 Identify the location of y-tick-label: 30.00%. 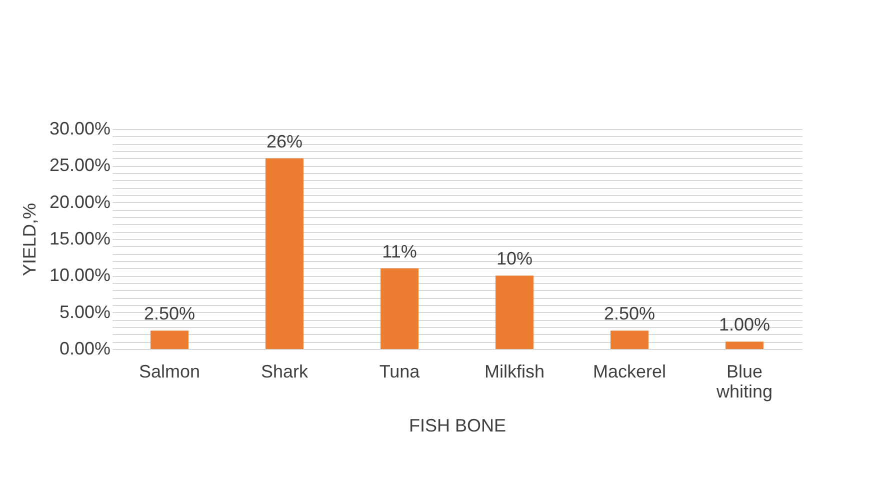
(79, 128).